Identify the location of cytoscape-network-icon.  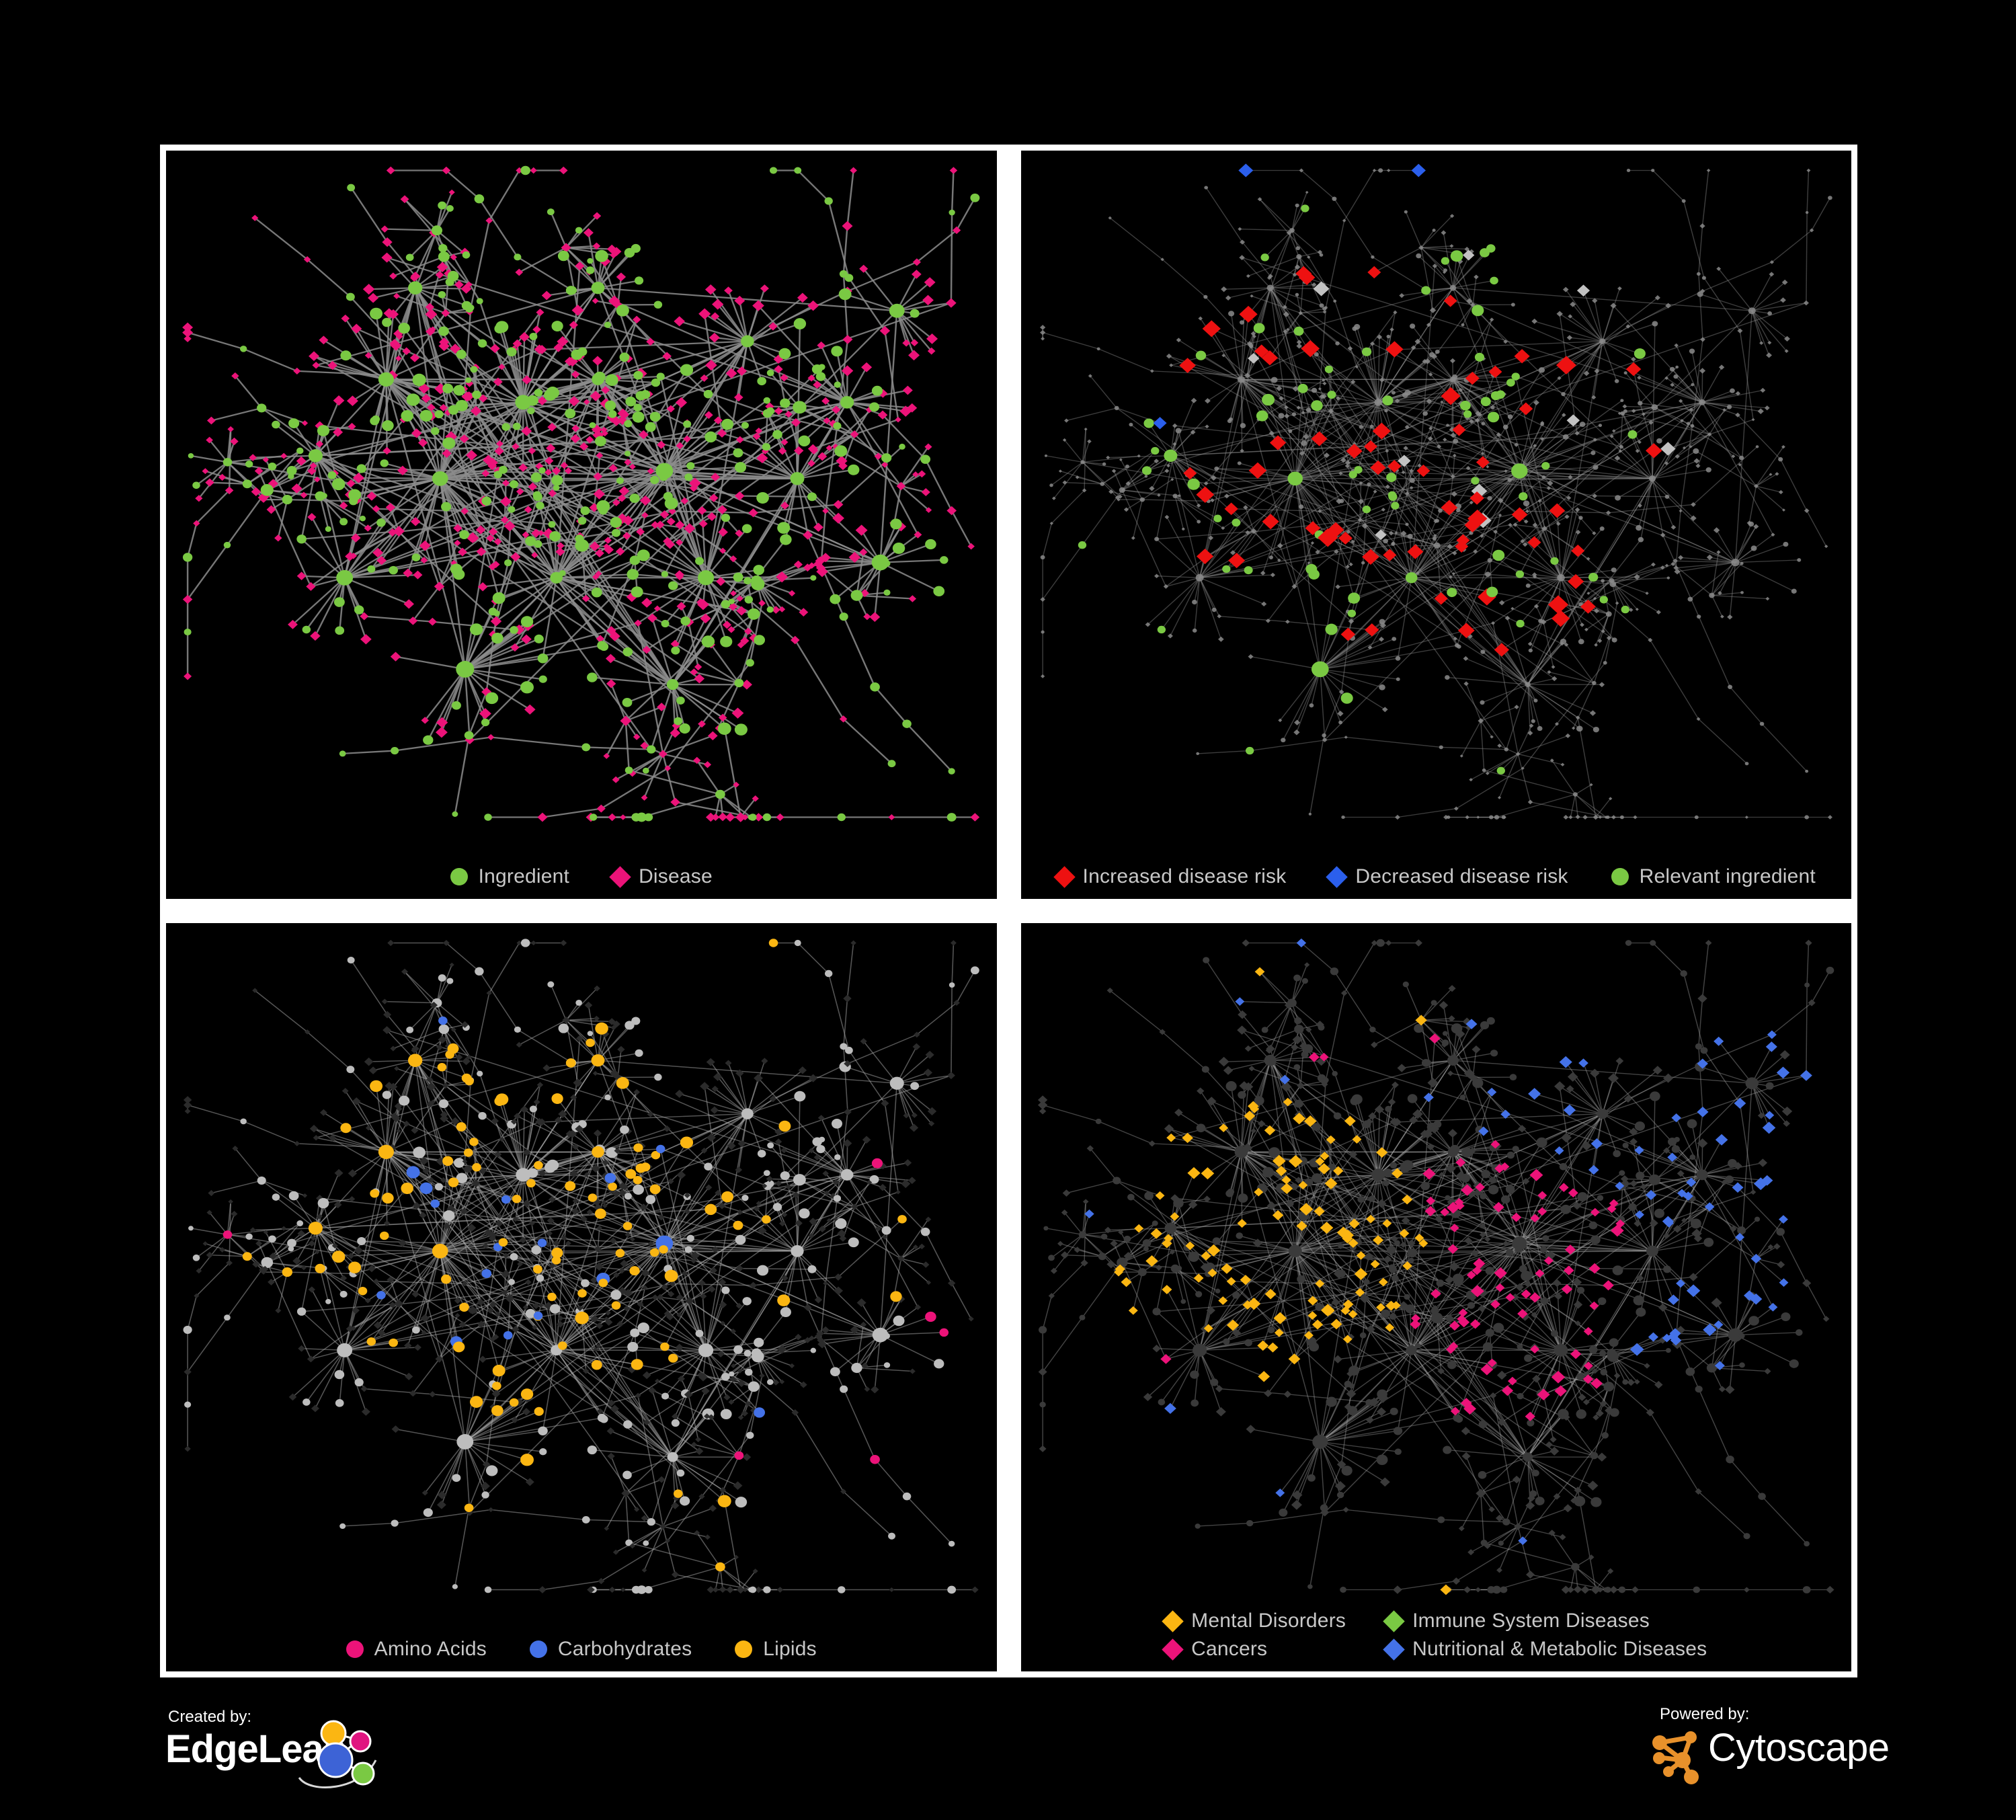
(1675, 1757).